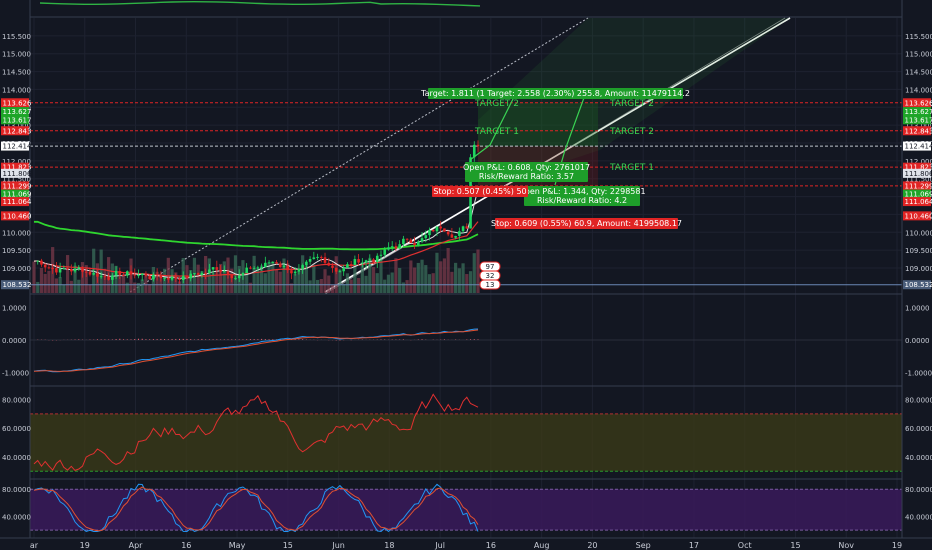  What do you see at coordinates (631, 168) in the screenshot?
I see `target-label: TARGET 1` at bounding box center [631, 168].